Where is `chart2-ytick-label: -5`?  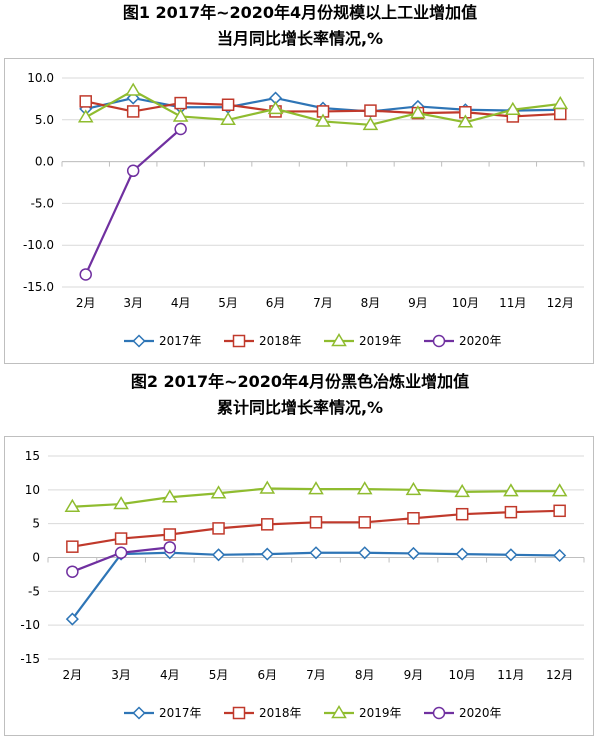 chart2-ytick-label: -5 is located at coordinates (34, 591).